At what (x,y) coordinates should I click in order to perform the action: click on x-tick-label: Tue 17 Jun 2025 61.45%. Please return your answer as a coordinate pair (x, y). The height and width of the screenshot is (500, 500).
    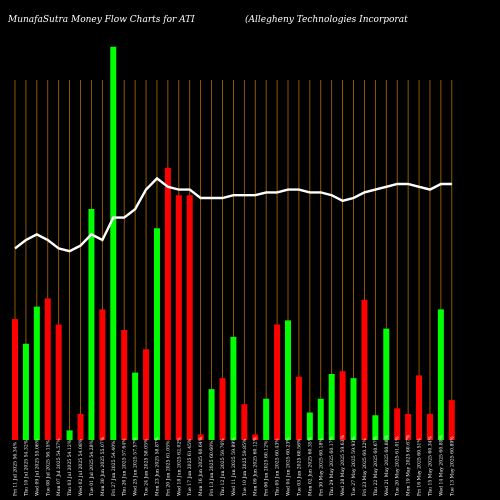
    Looking at the image, I should click on (190, 467).